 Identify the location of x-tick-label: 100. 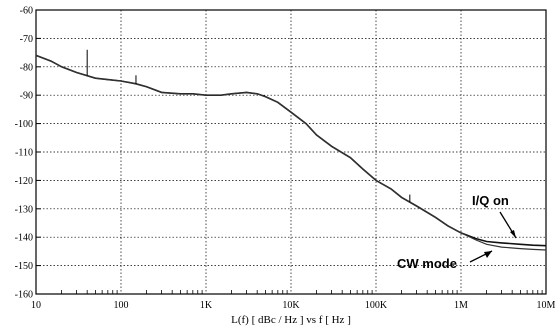
(121, 305).